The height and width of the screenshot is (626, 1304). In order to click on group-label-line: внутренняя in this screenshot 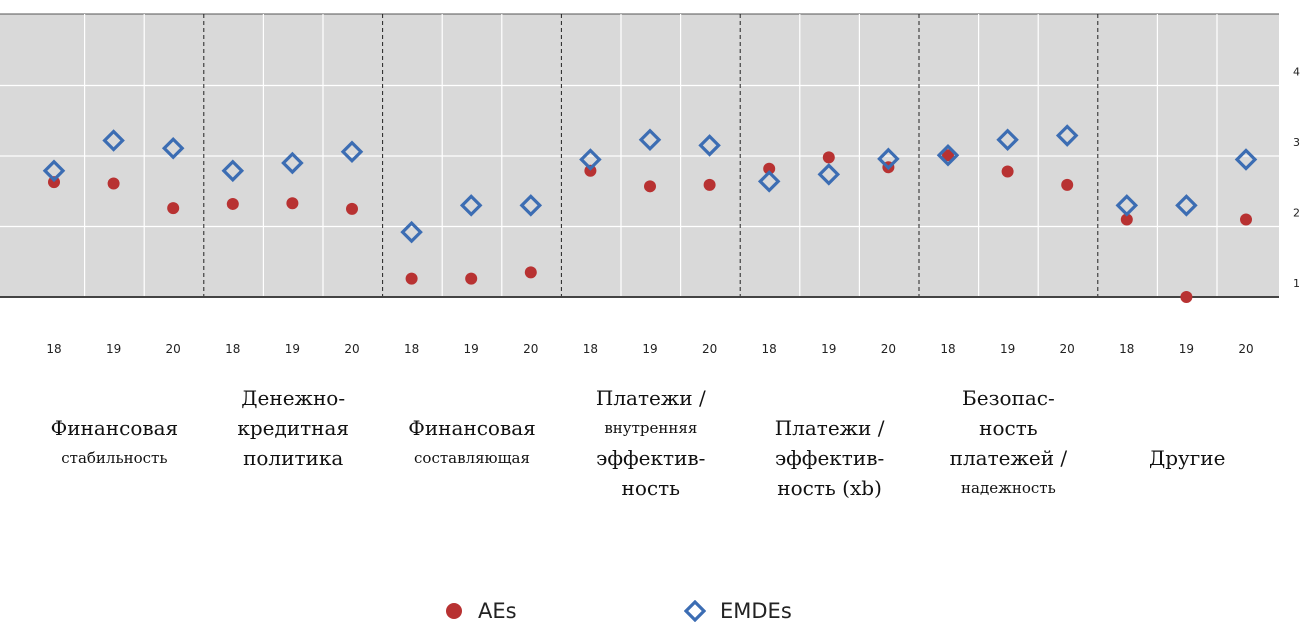, I will do `click(651, 428)`.